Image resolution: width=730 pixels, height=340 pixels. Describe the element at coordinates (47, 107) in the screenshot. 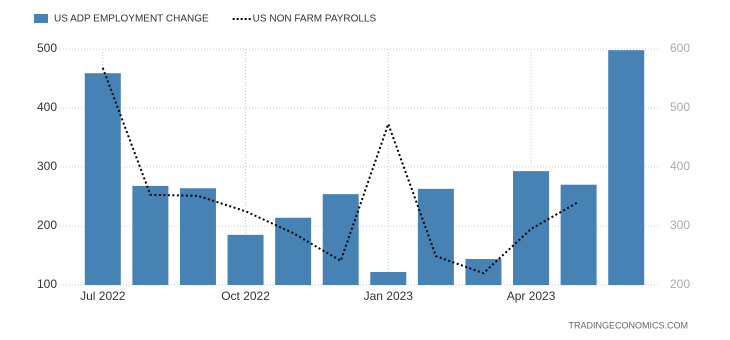

I see `y-tick-label: 400` at that location.